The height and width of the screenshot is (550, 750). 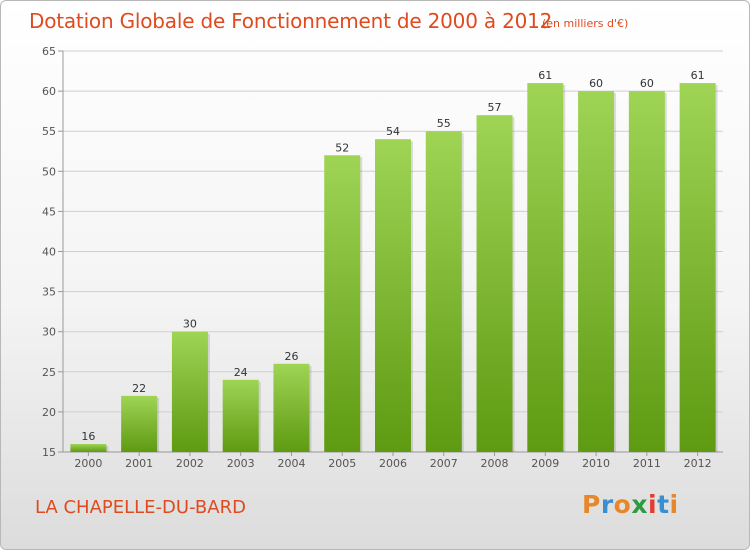 I want to click on x-tick-label: 2008, so click(x=495, y=463).